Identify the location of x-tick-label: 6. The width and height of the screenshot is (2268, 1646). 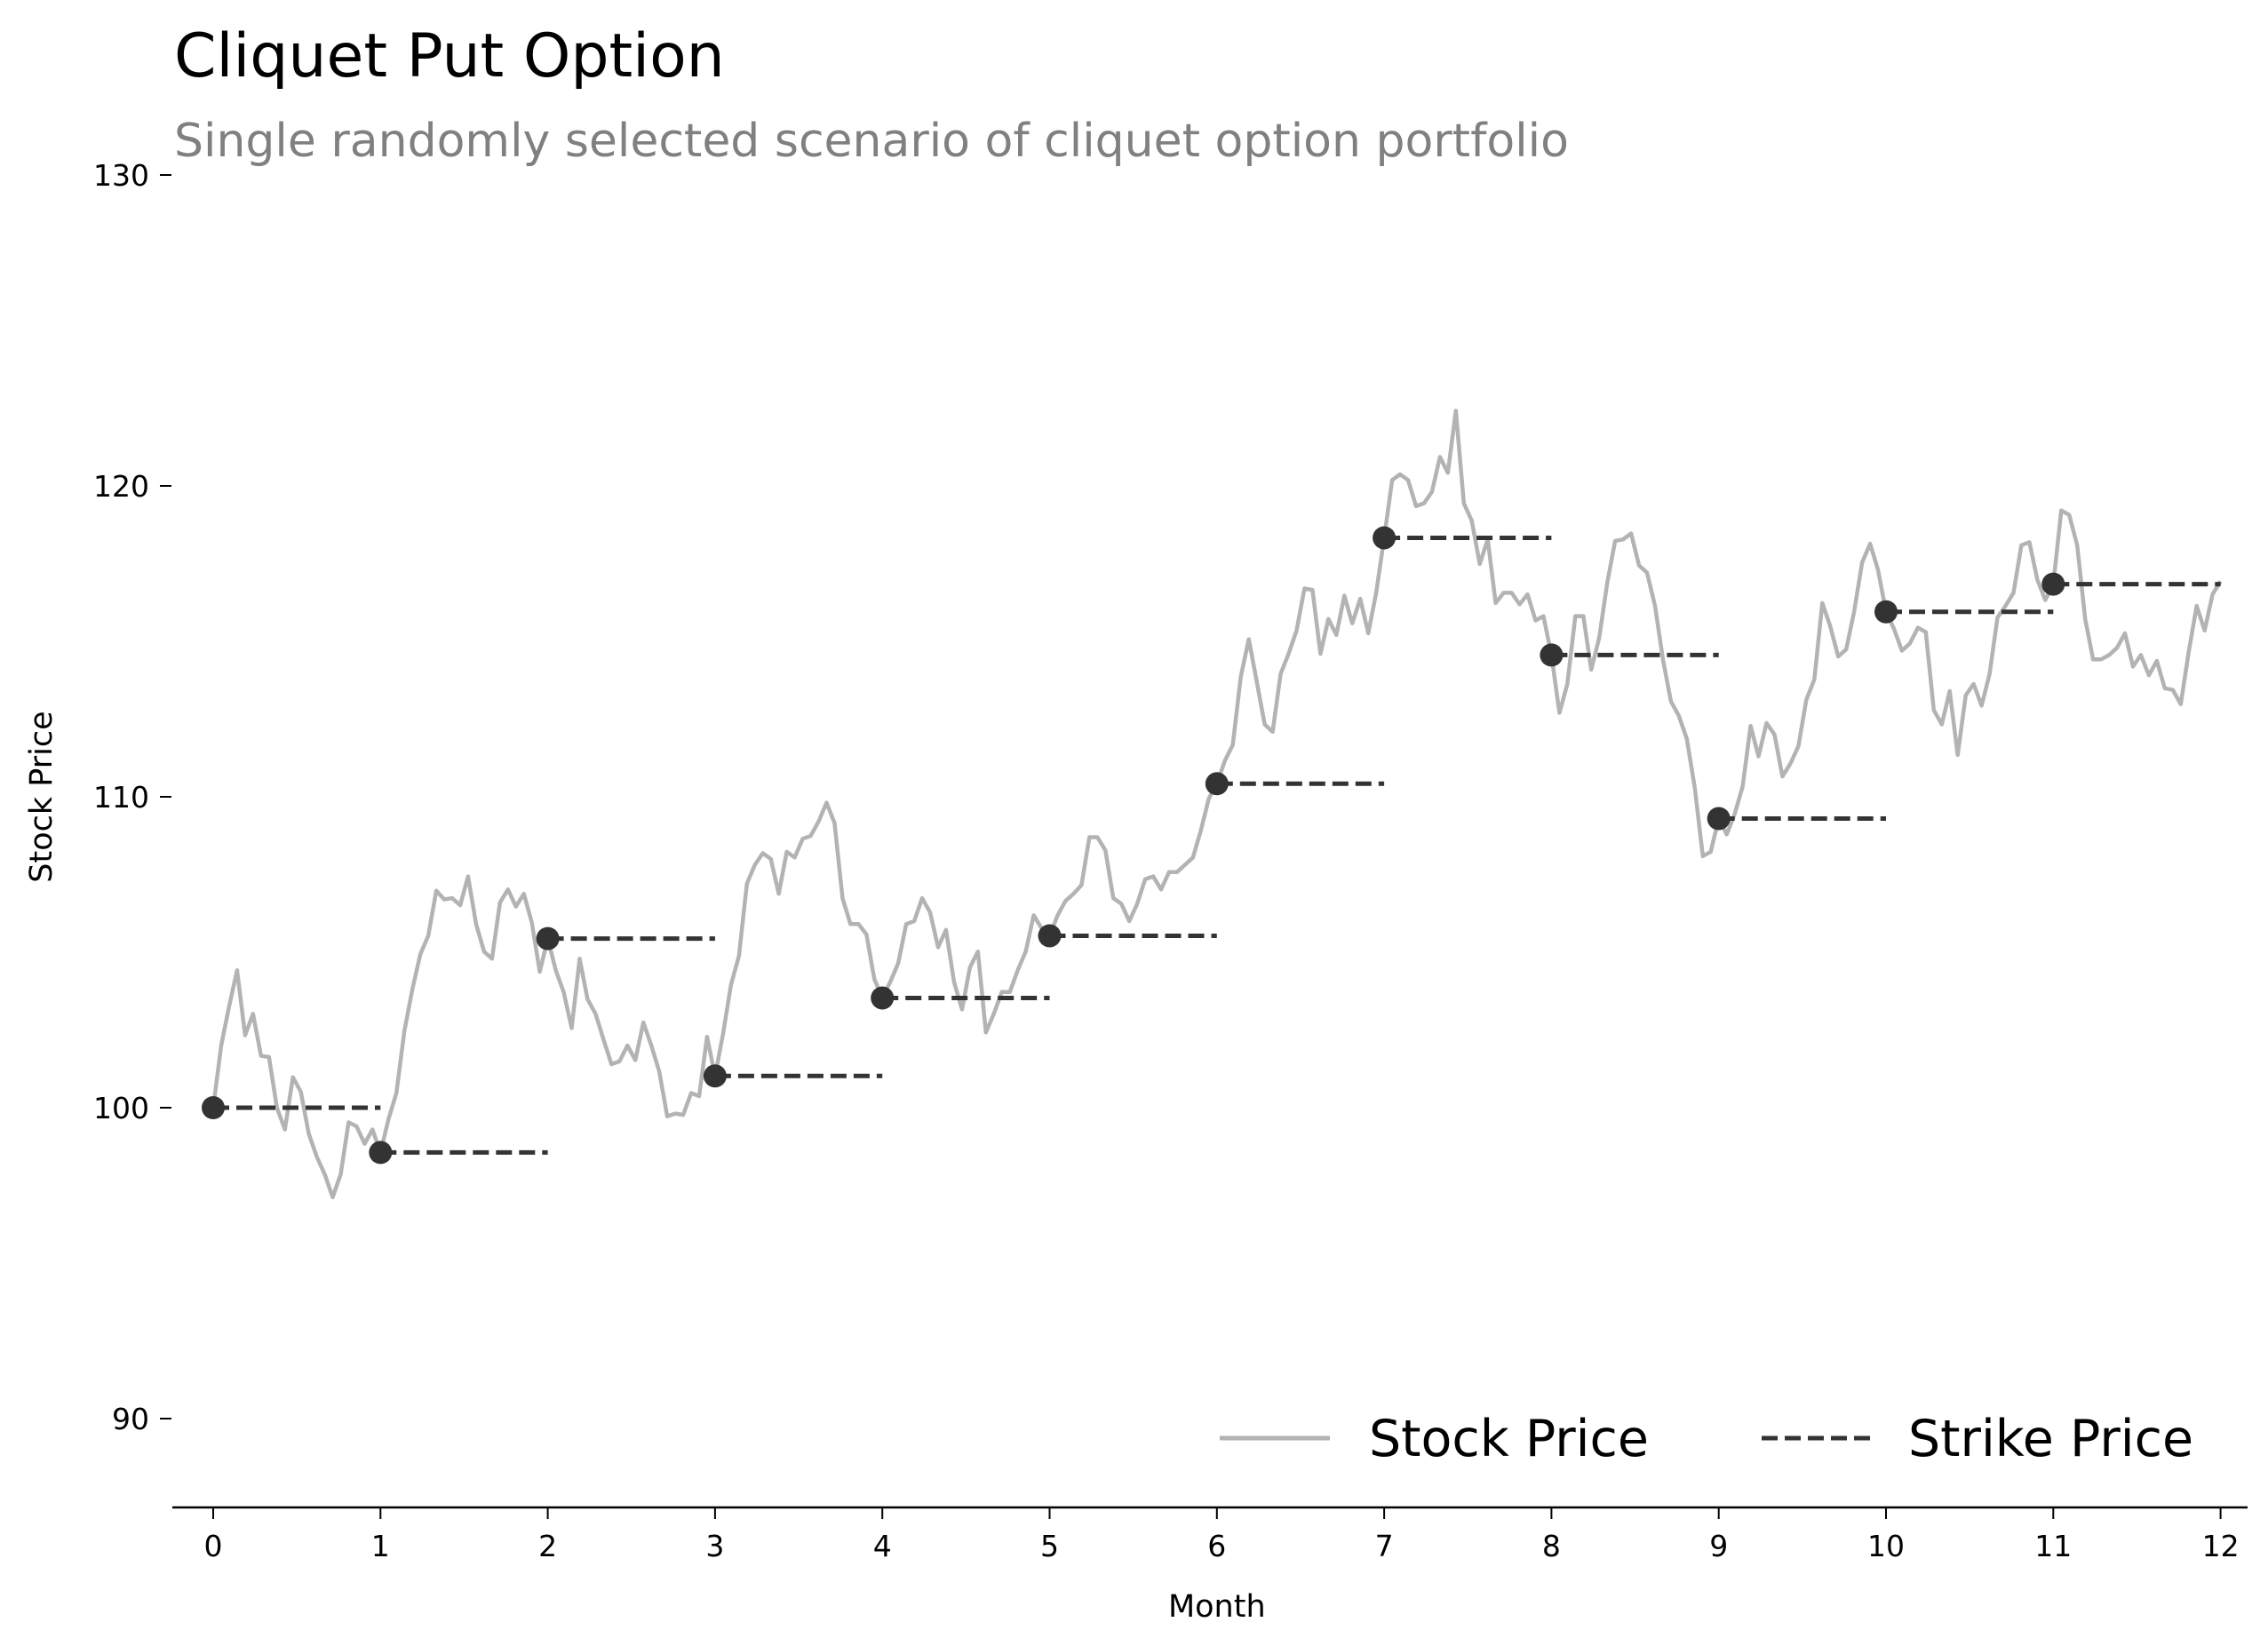
(1216, 1546).